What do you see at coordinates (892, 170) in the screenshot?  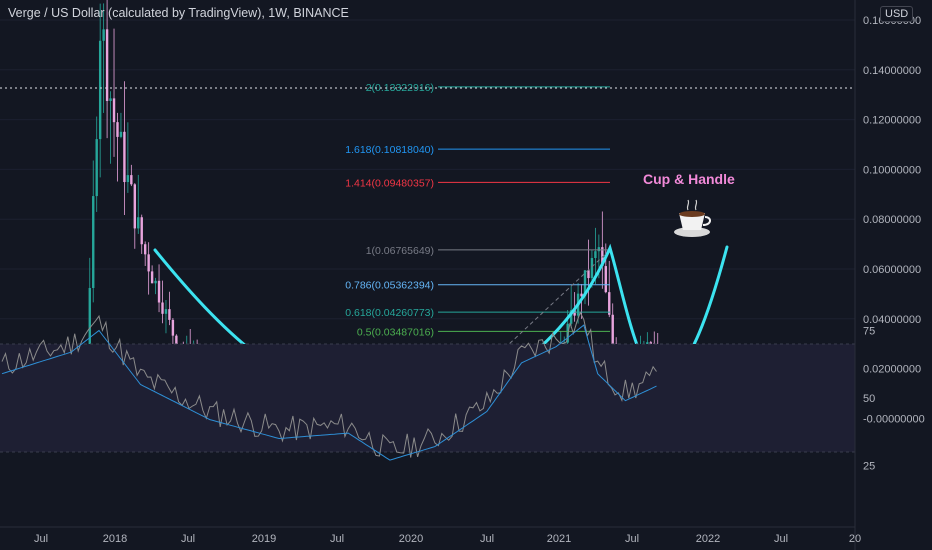 I see `price-tick-label: 0.10000000` at bounding box center [892, 170].